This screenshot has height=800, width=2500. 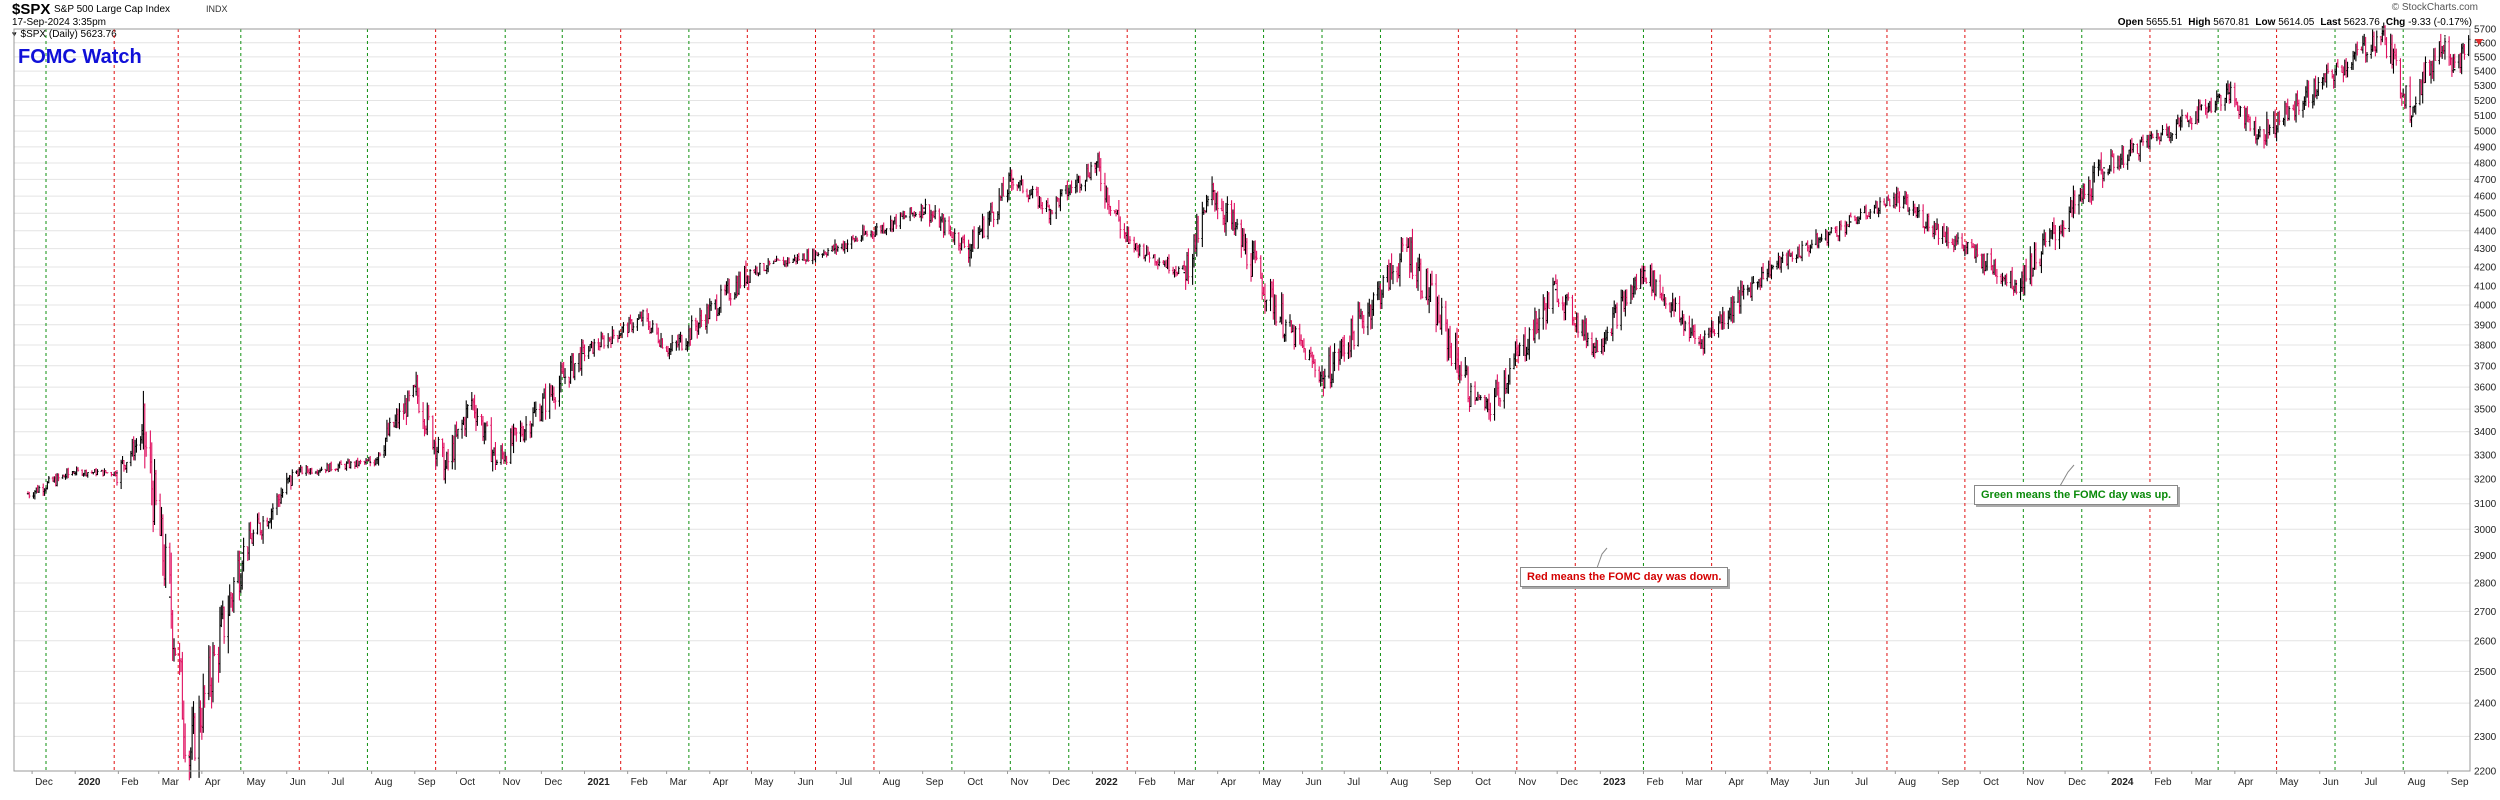 What do you see at coordinates (2485, 231) in the screenshot?
I see `y-tick-label: 4400` at bounding box center [2485, 231].